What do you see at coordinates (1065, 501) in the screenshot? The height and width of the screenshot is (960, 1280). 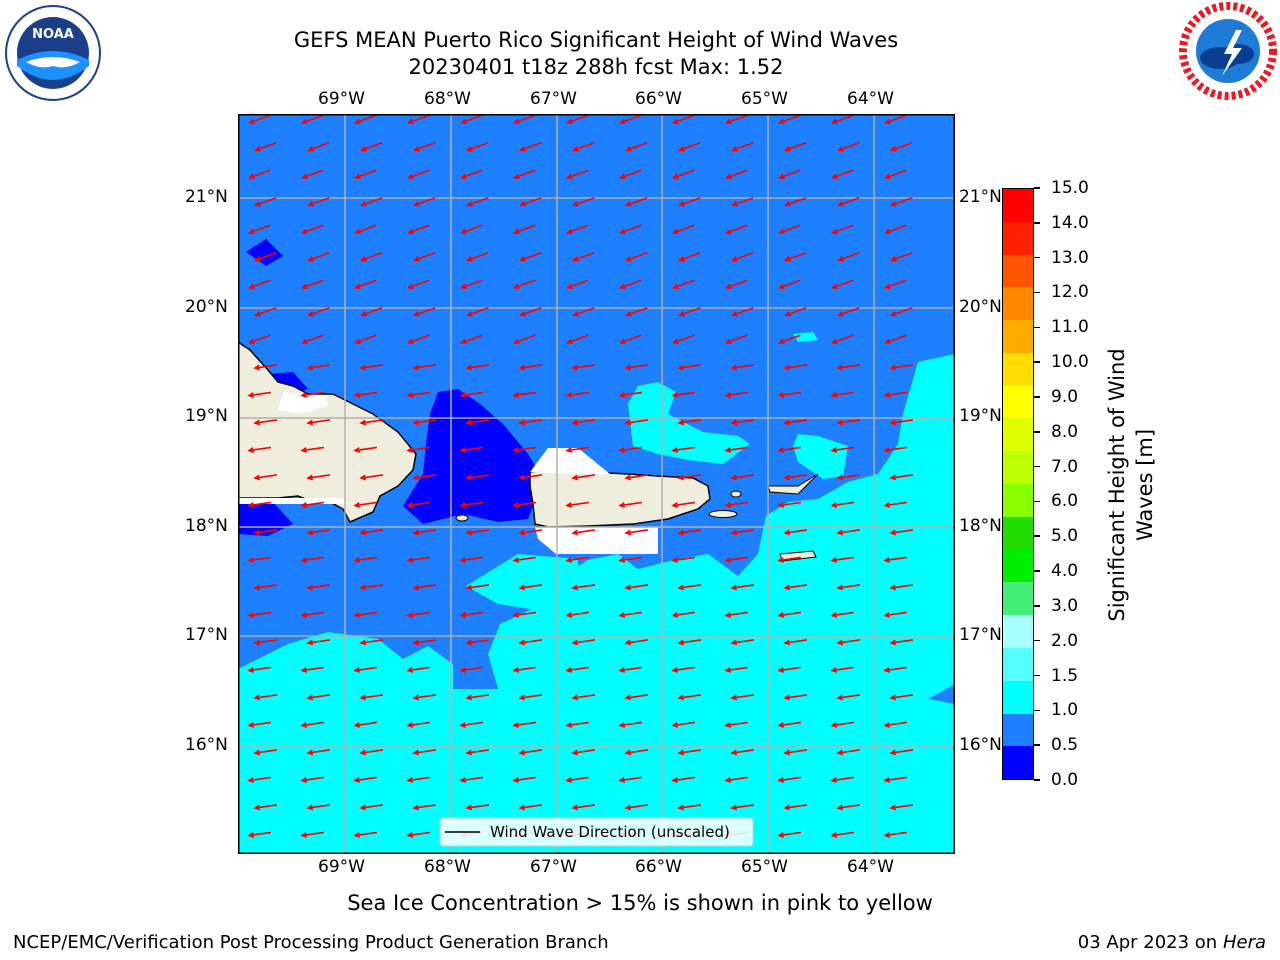 I see `colorbar-tick-label: 6.0` at bounding box center [1065, 501].